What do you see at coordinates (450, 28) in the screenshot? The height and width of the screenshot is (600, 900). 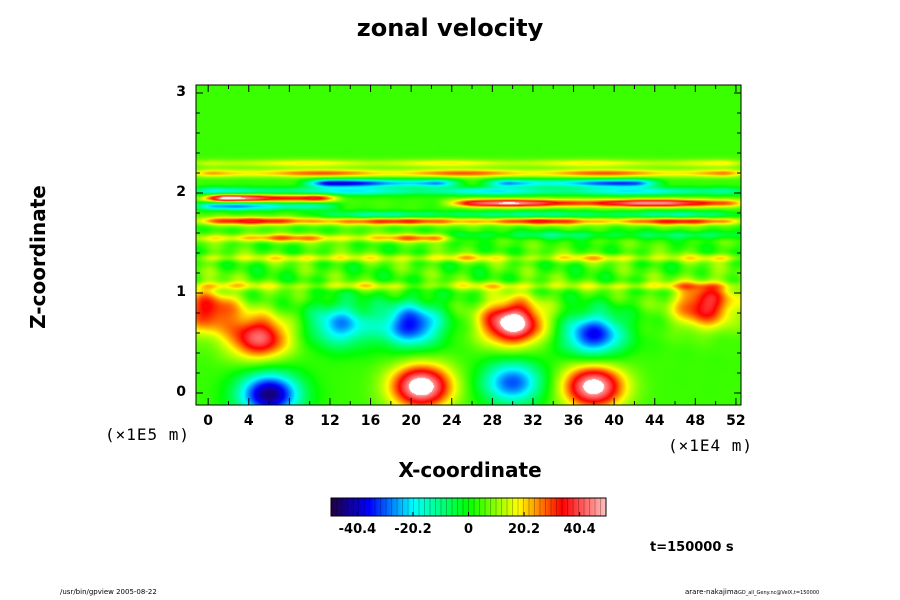 I see `chart-title: zonal velocity` at bounding box center [450, 28].